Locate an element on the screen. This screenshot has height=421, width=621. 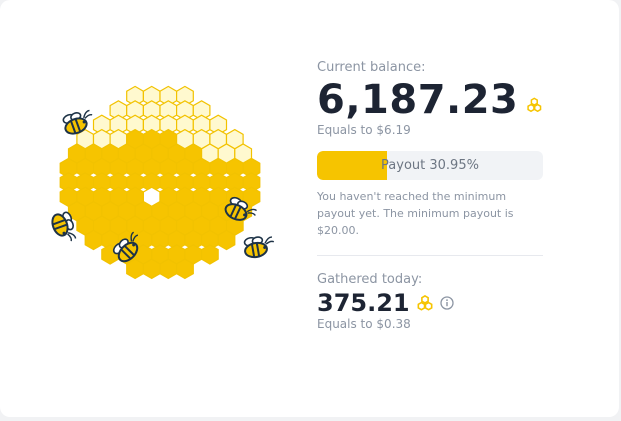
payout-progress-bar: Payout 30.95% is located at coordinates (430, 165).